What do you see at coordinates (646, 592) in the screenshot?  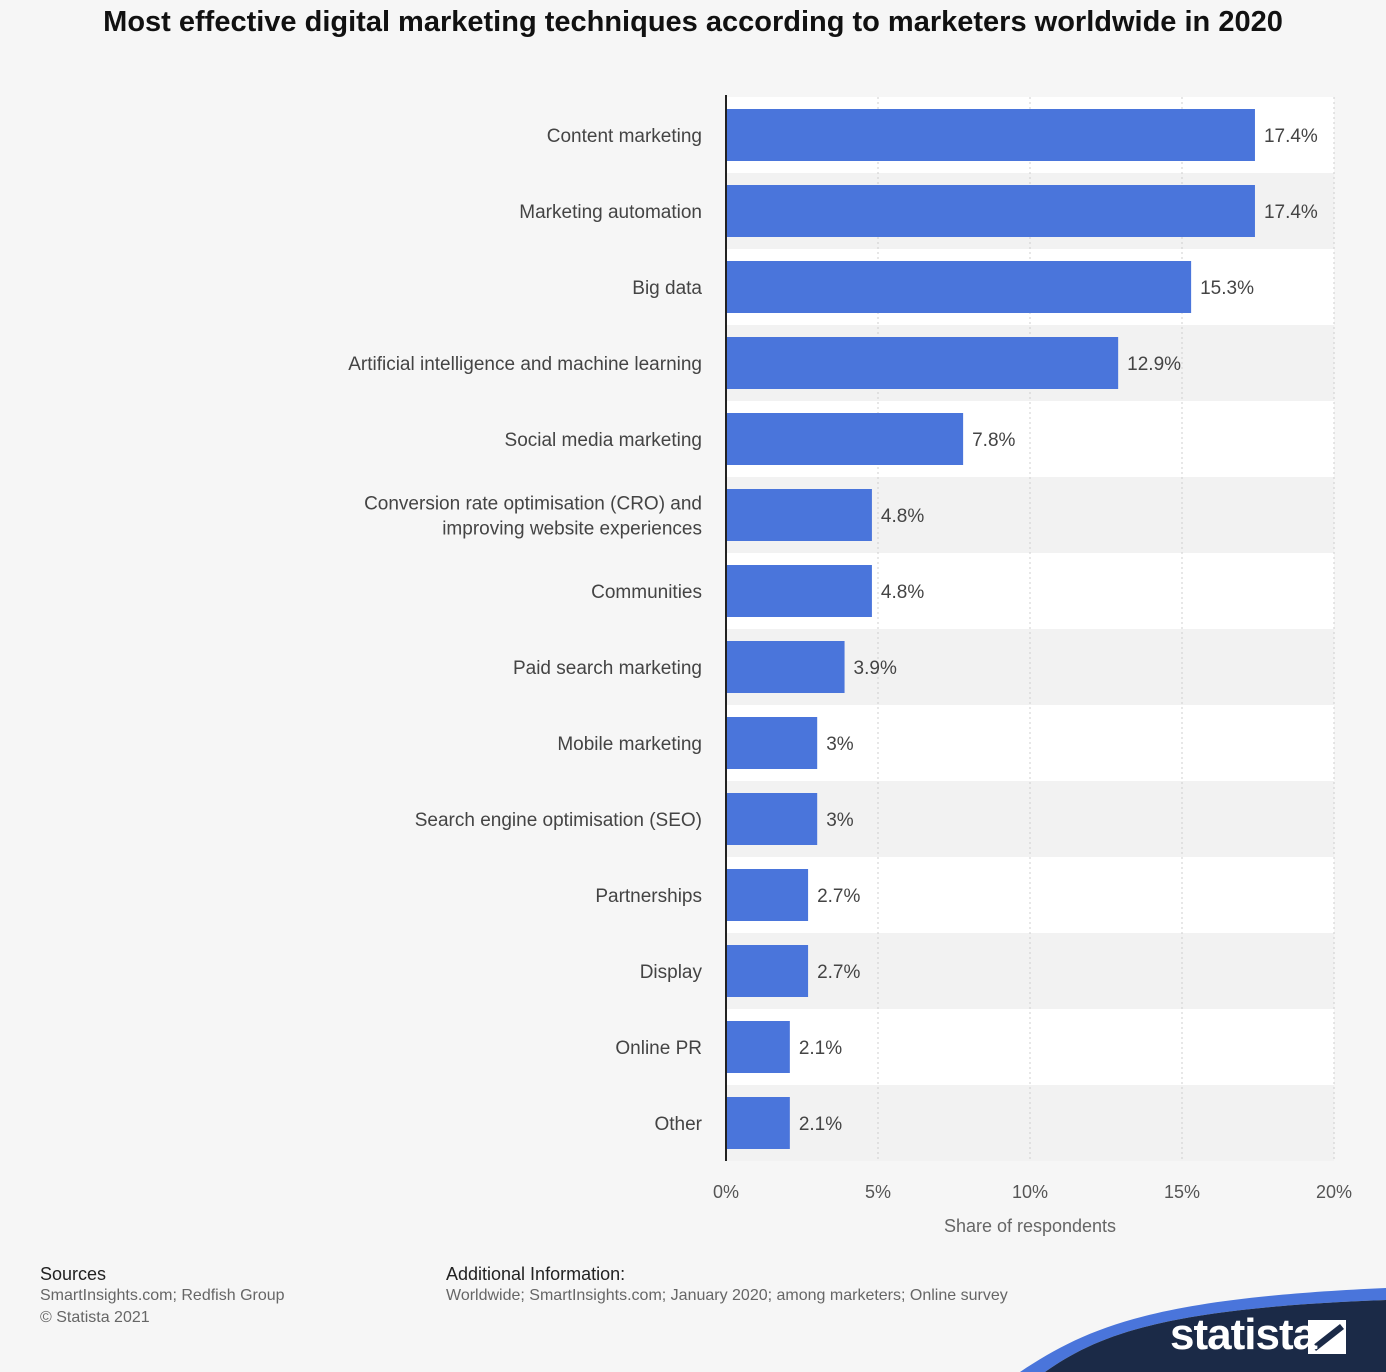 I see `category-label: Communities` at bounding box center [646, 592].